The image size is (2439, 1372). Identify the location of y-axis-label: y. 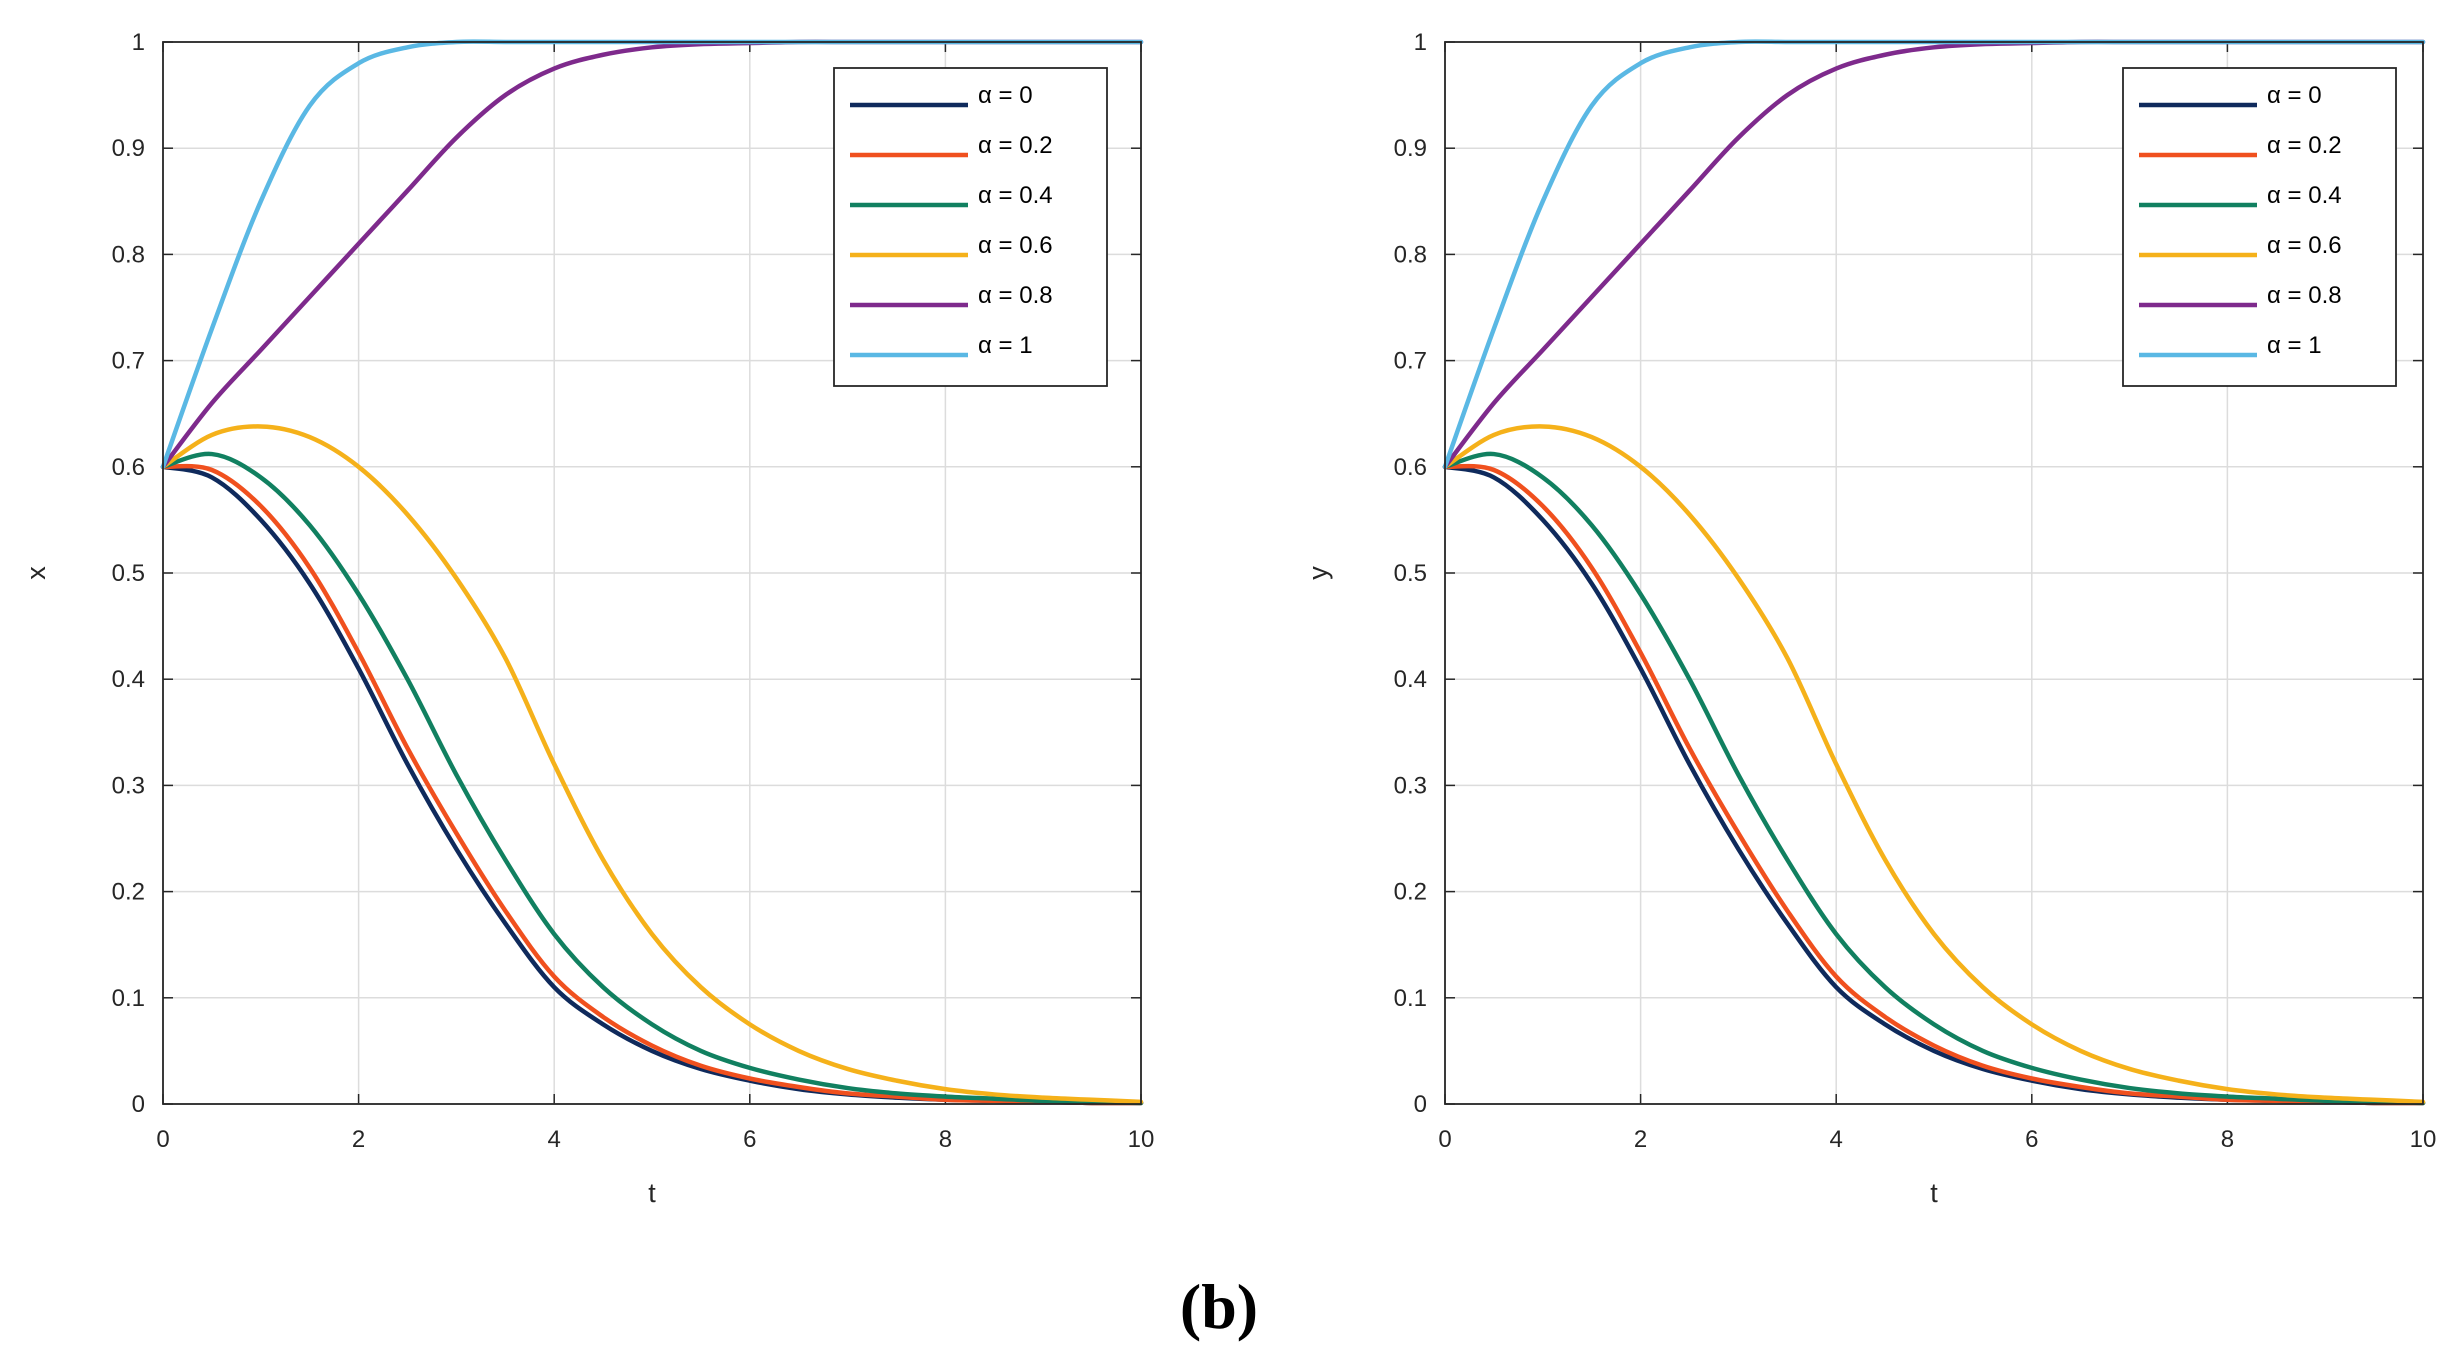
(1318, 573).